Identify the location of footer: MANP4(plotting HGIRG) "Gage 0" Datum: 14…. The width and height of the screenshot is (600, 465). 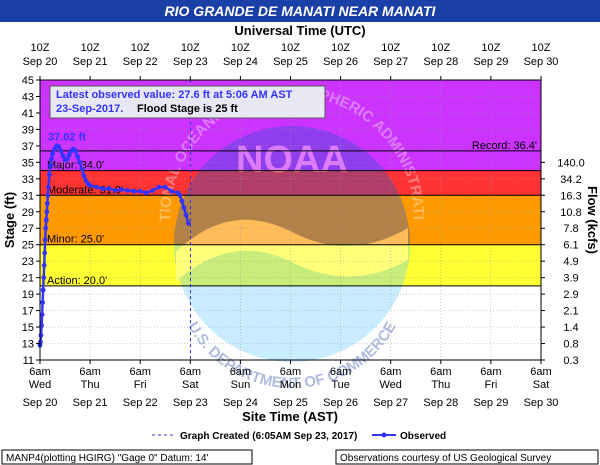
(300, 457).